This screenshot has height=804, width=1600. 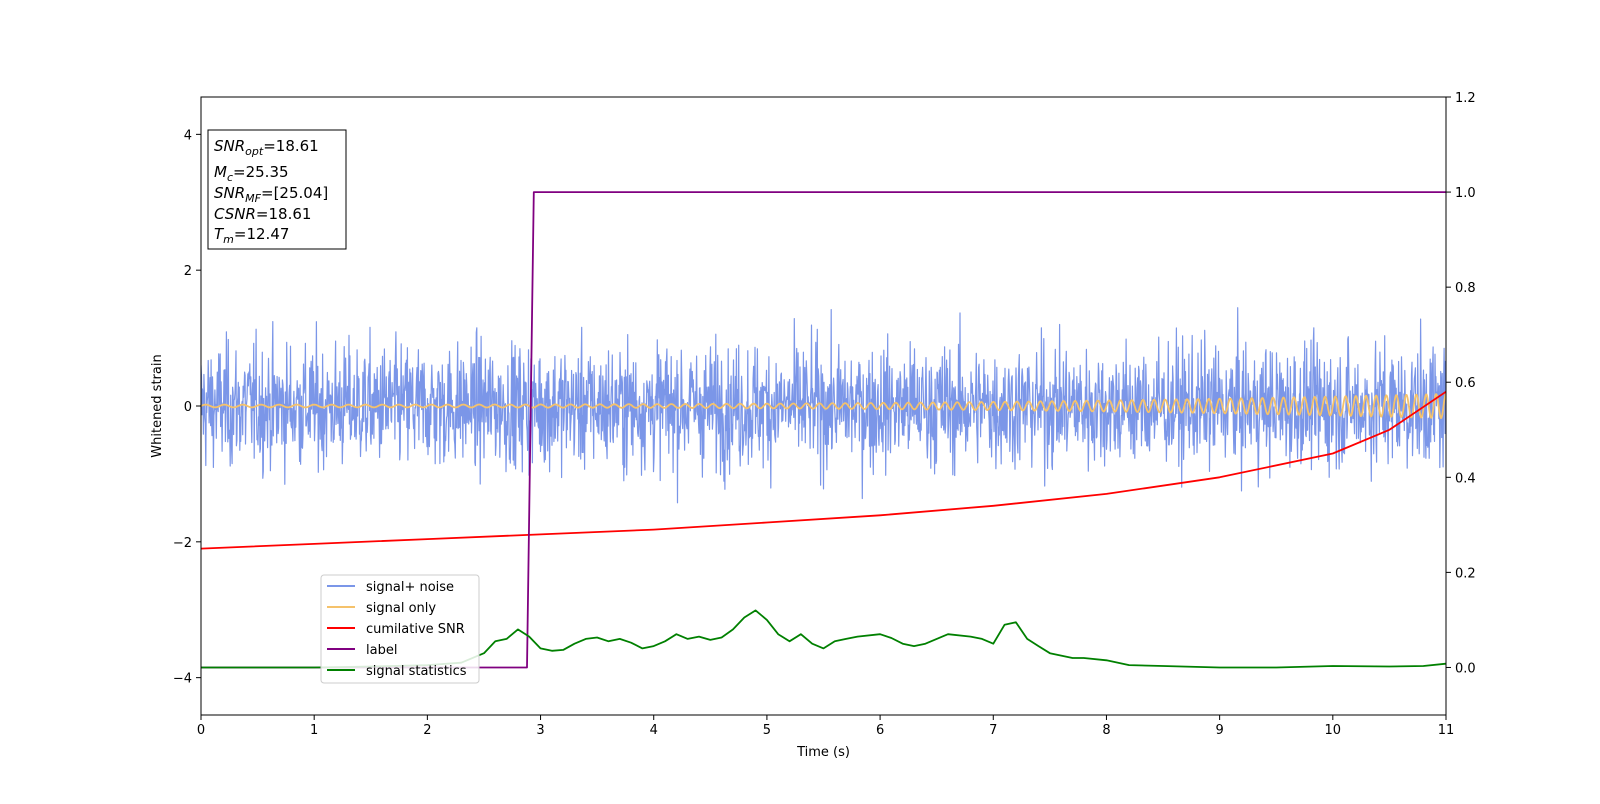 What do you see at coordinates (381, 650) in the screenshot?
I see `legend-label: label` at bounding box center [381, 650].